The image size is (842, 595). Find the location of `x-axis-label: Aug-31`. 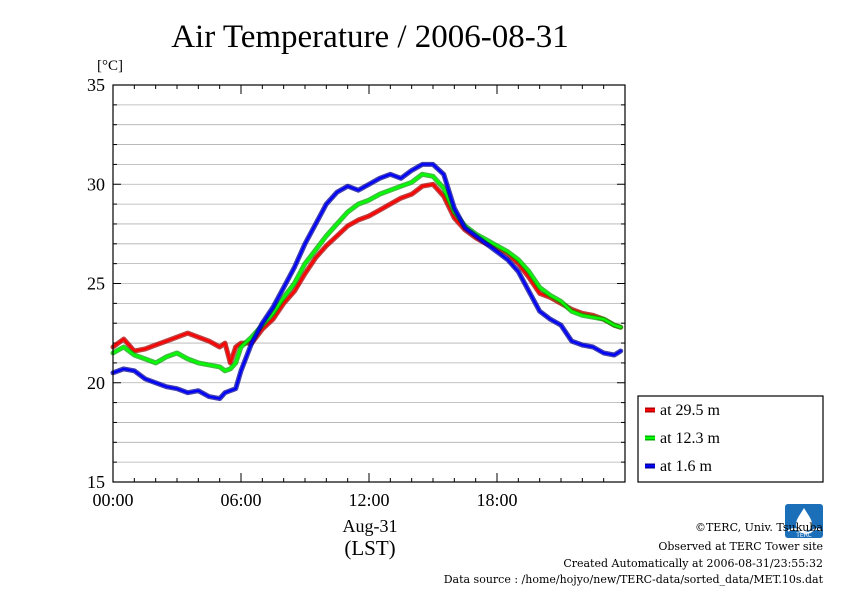

x-axis-label: Aug-31 is located at coordinates (370, 526).